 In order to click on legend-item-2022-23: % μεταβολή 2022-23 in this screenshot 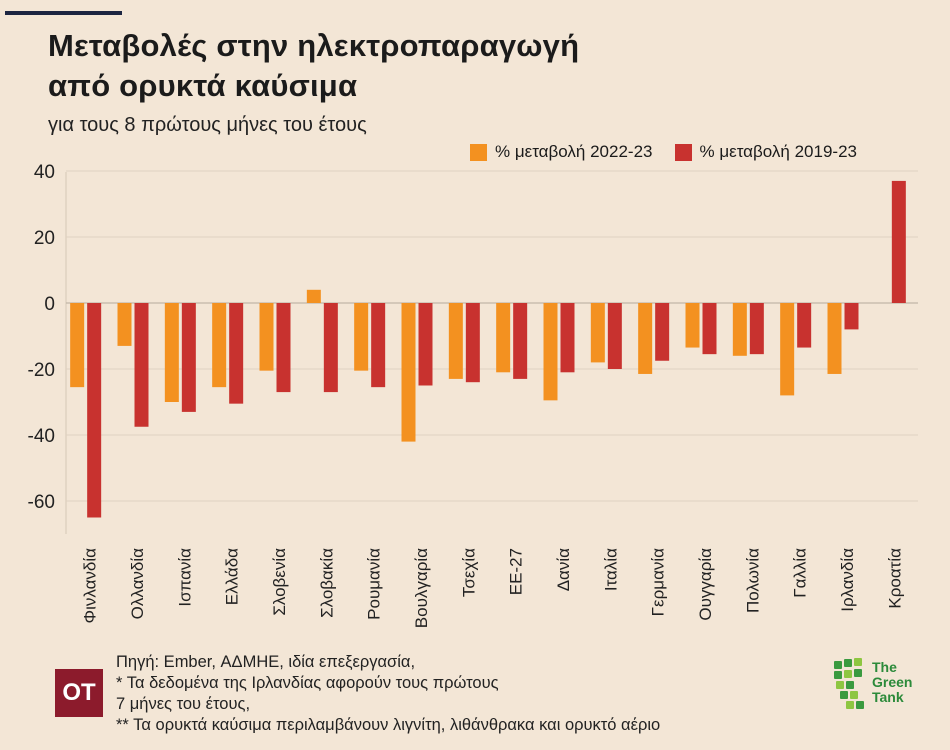, I will do `click(561, 152)`.